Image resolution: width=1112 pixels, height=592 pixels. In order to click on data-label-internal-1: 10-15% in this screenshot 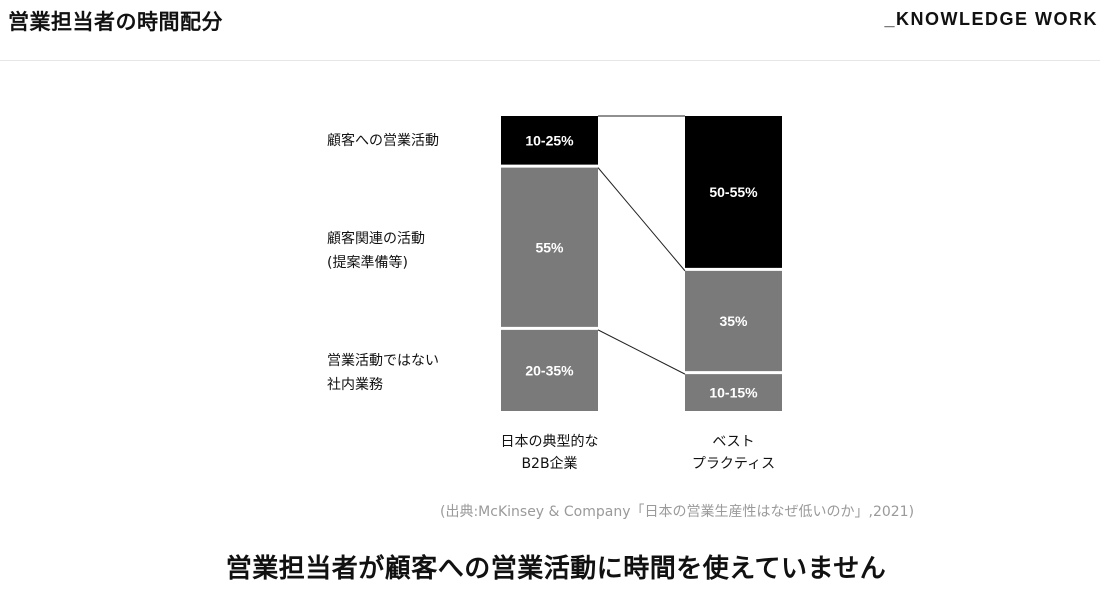, I will do `click(733, 393)`.